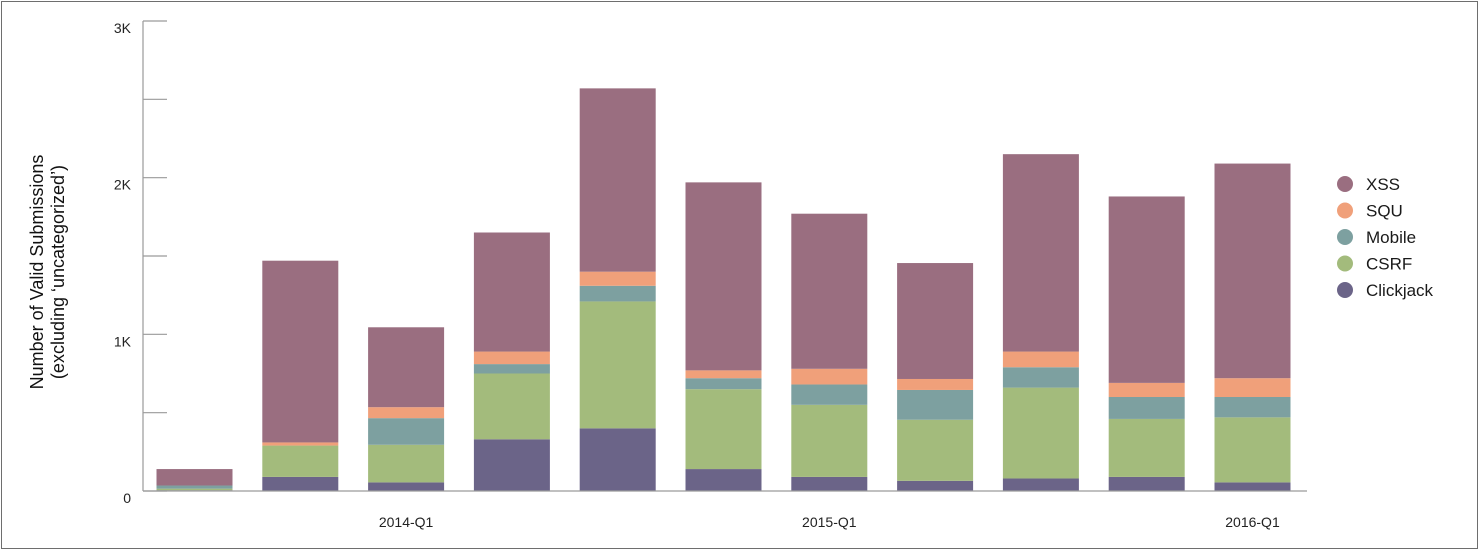 This screenshot has width=1481, height=552. Describe the element at coordinates (1384, 211) in the screenshot. I see `legend-label-squ: SQU` at that location.